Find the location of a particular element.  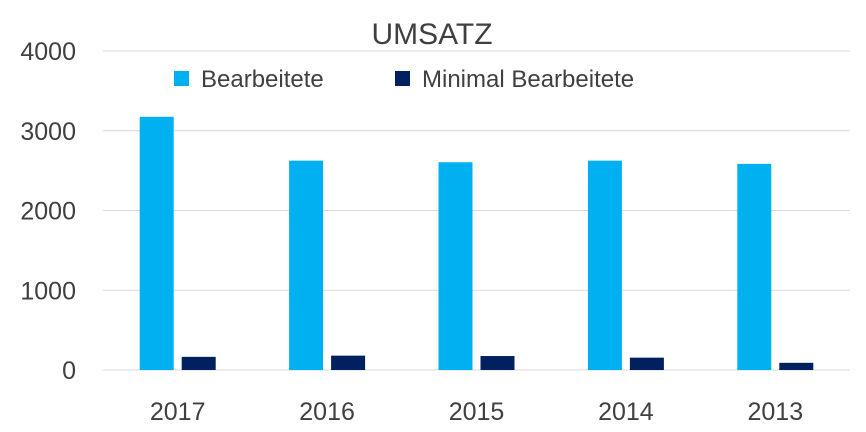

bar-bearbeitete-2015 is located at coordinates (455, 266).